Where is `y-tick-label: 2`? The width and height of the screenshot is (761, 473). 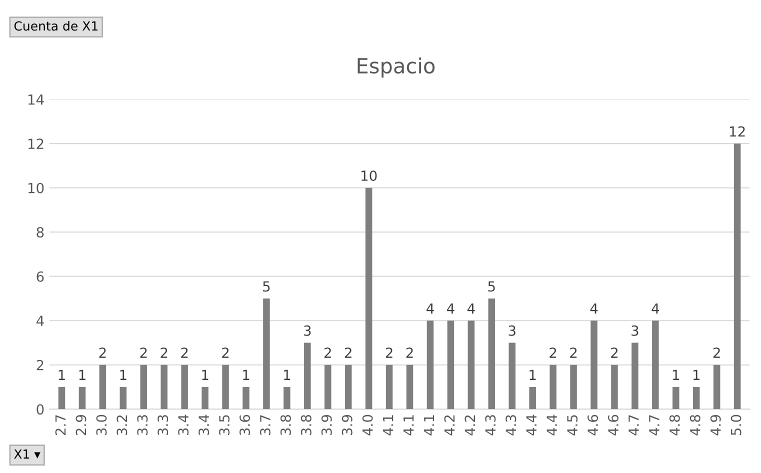
y-tick-label: 2 is located at coordinates (40, 365).